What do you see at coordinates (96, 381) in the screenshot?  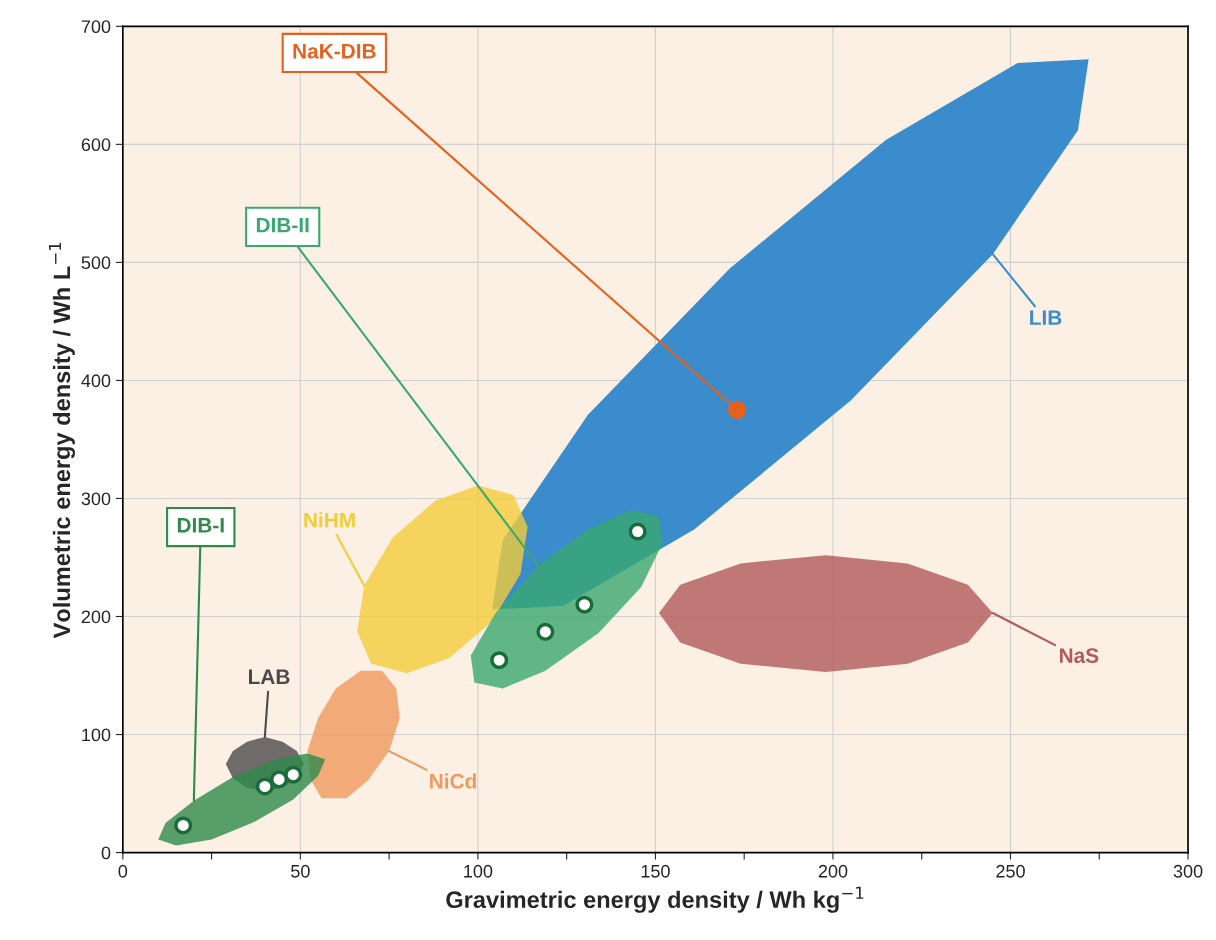 I see `y-tick-label: 400` at bounding box center [96, 381].